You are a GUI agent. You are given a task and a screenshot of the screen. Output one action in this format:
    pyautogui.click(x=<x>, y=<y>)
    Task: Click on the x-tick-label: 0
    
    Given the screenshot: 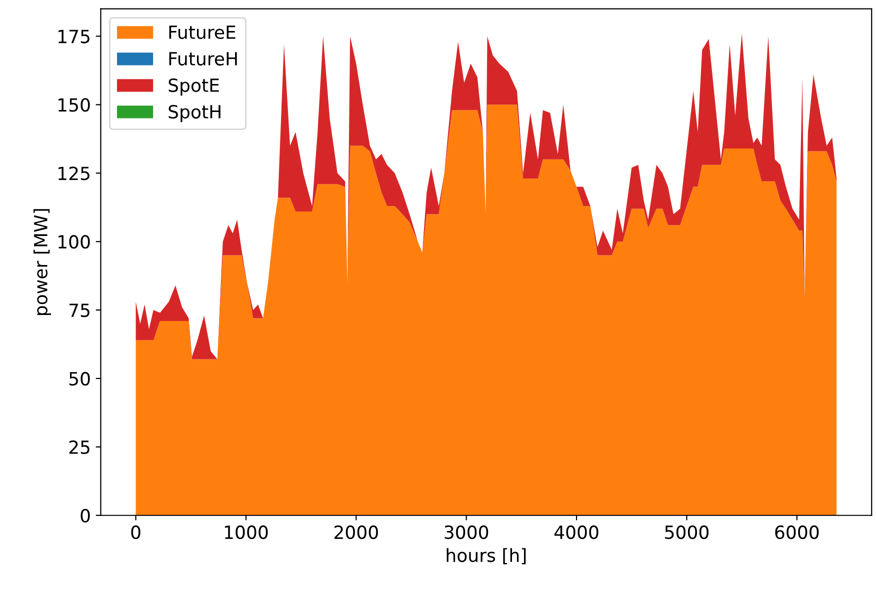 What is the action you would take?
    pyautogui.click(x=135, y=532)
    